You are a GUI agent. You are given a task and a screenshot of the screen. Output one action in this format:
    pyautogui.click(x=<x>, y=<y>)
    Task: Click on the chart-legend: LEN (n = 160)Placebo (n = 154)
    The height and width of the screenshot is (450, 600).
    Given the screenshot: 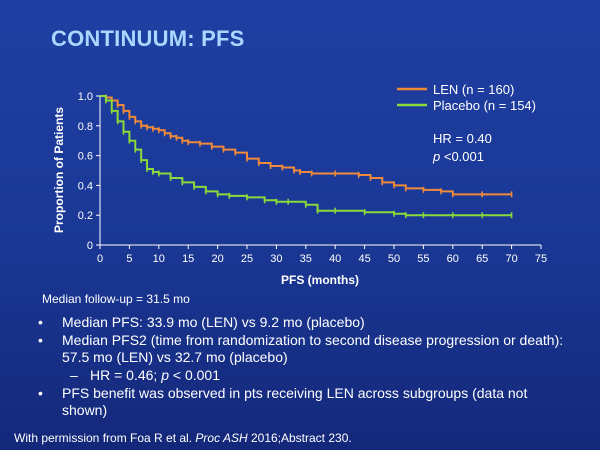 What is the action you would take?
    pyautogui.click(x=466, y=97)
    